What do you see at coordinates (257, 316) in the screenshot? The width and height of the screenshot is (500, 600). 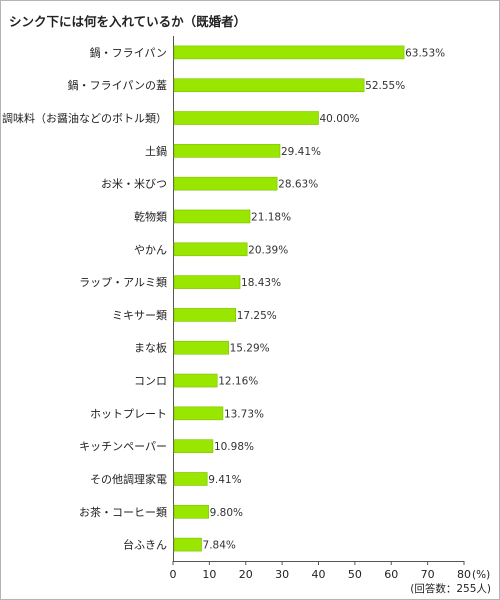 I see `value-label: 17.25%` at bounding box center [257, 316].